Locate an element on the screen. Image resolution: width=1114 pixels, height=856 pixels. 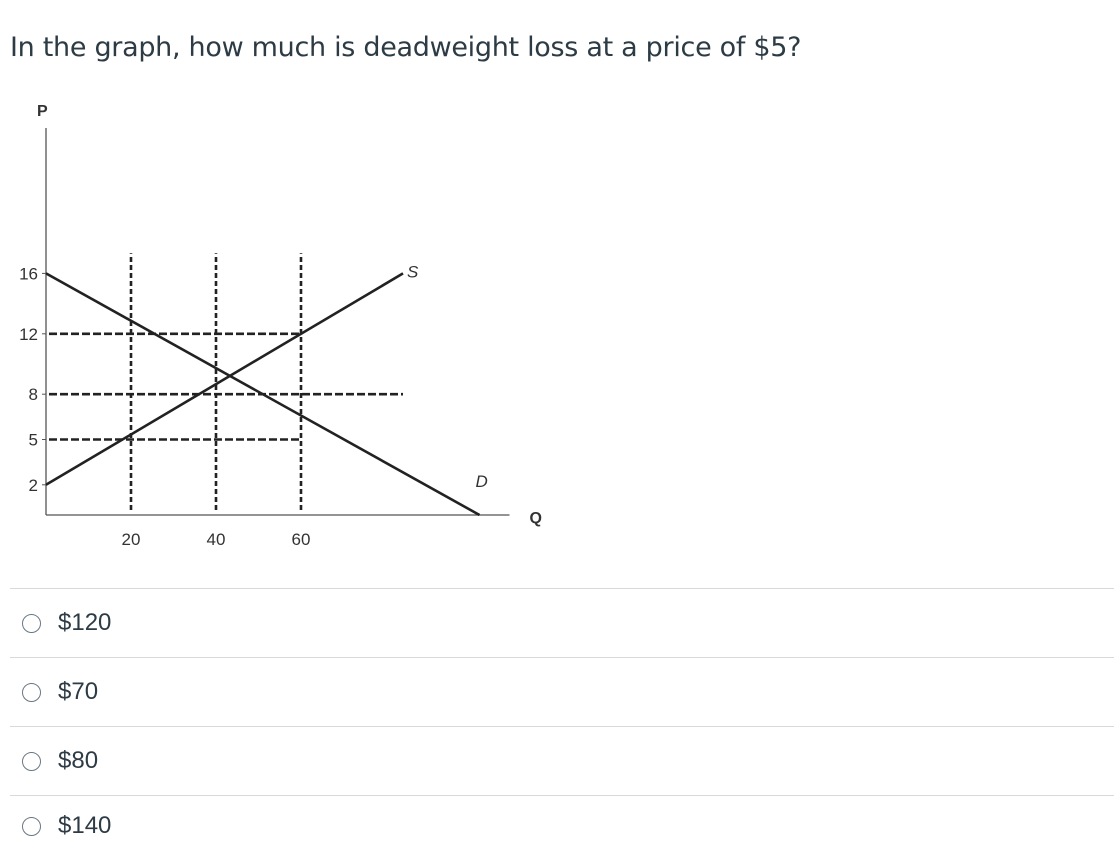
answer-option: $140 is located at coordinates (562, 825).